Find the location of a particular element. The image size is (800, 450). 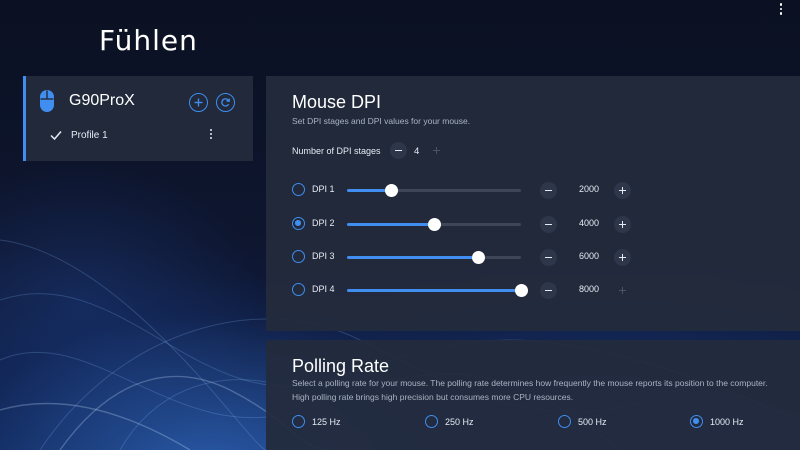

dpi-stage-row: DPI 1 2000 is located at coordinates (542, 190).